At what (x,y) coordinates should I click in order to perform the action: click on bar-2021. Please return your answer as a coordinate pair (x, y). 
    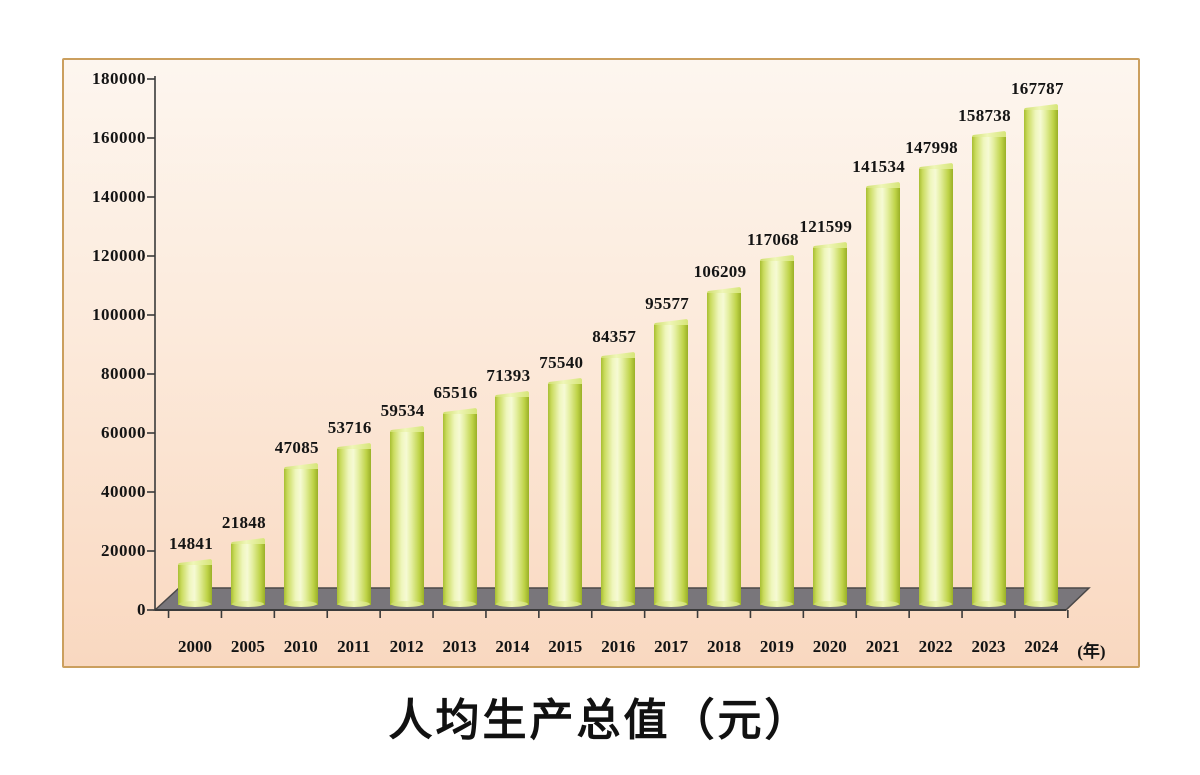
    Looking at the image, I should click on (882, 394).